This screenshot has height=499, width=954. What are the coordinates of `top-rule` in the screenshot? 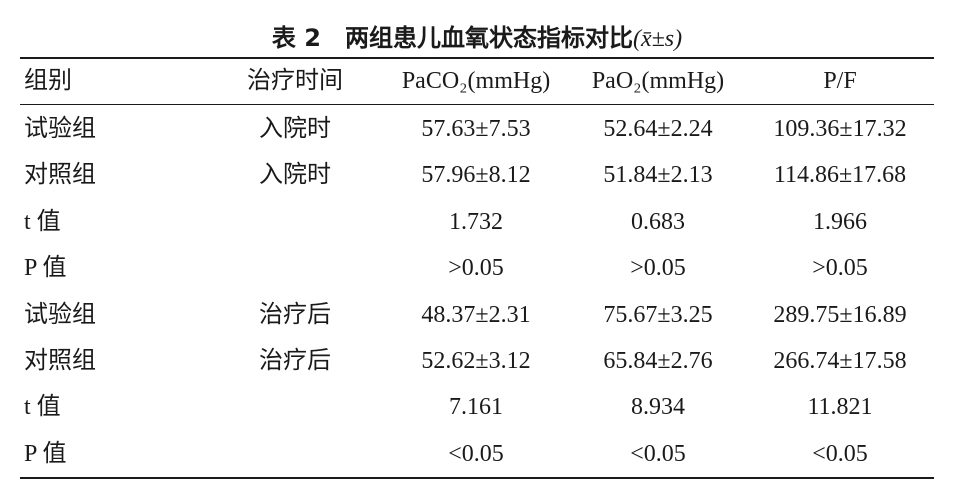 It's located at (477, 58).